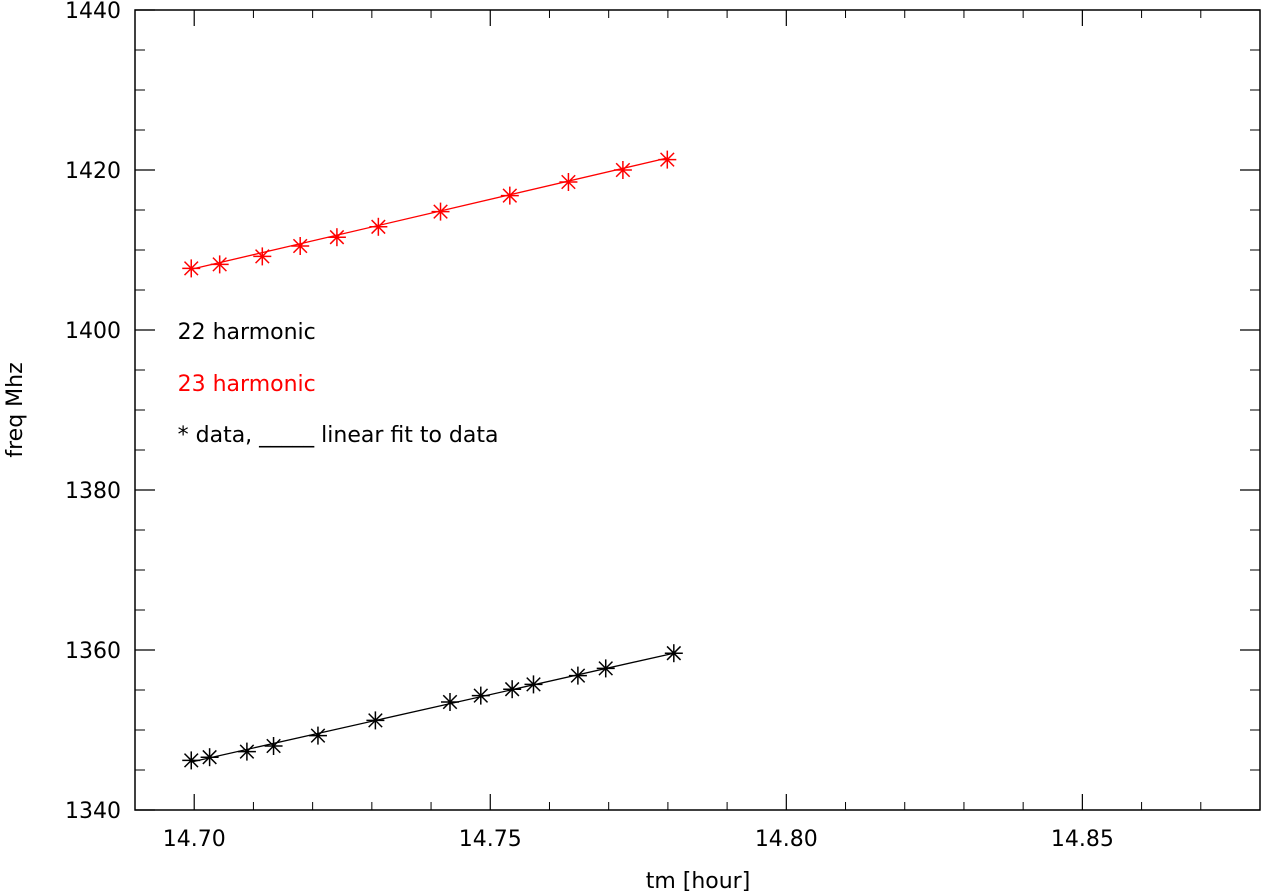 Image resolution: width=1263 pixels, height=896 pixels. What do you see at coordinates (1082, 839) in the screenshot?
I see `x-tick-label: 14.85` at bounding box center [1082, 839].